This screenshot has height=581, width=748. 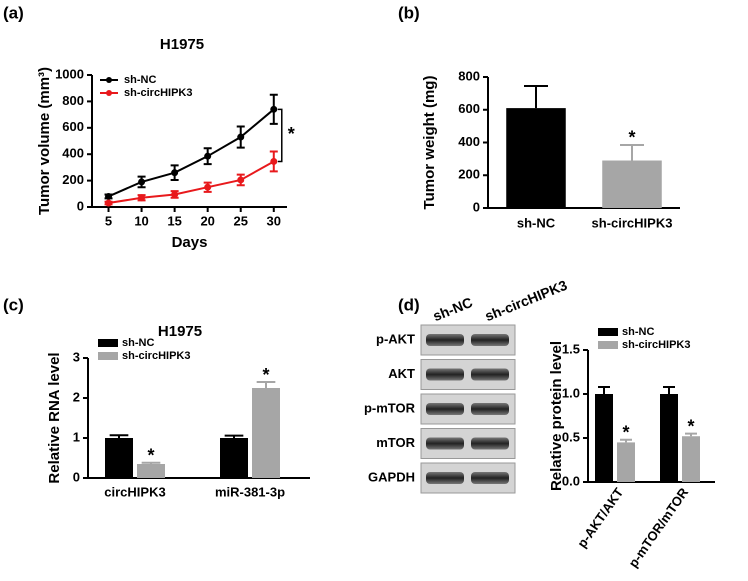 I want to click on x-tick-label: circHIPK3, so click(x=134, y=491).